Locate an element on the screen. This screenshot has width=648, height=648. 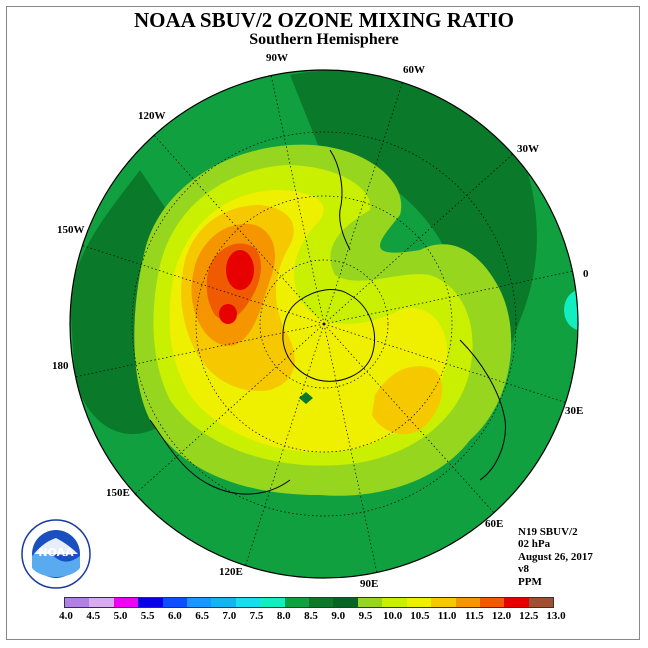
longitude-label-90w: 90W is located at coordinates (277, 58).